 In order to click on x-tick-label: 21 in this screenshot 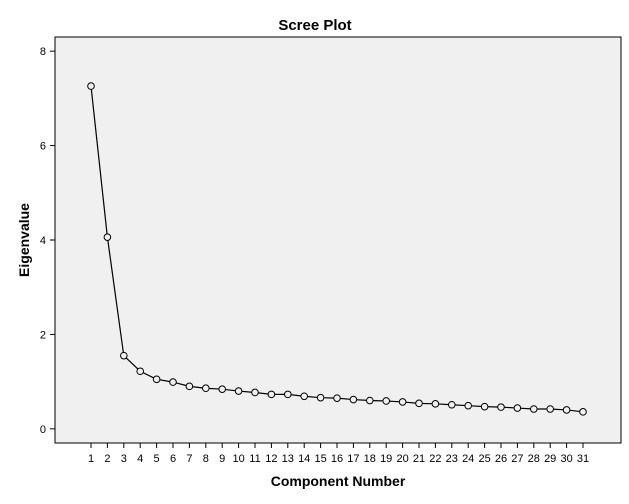, I will do `click(419, 459)`.